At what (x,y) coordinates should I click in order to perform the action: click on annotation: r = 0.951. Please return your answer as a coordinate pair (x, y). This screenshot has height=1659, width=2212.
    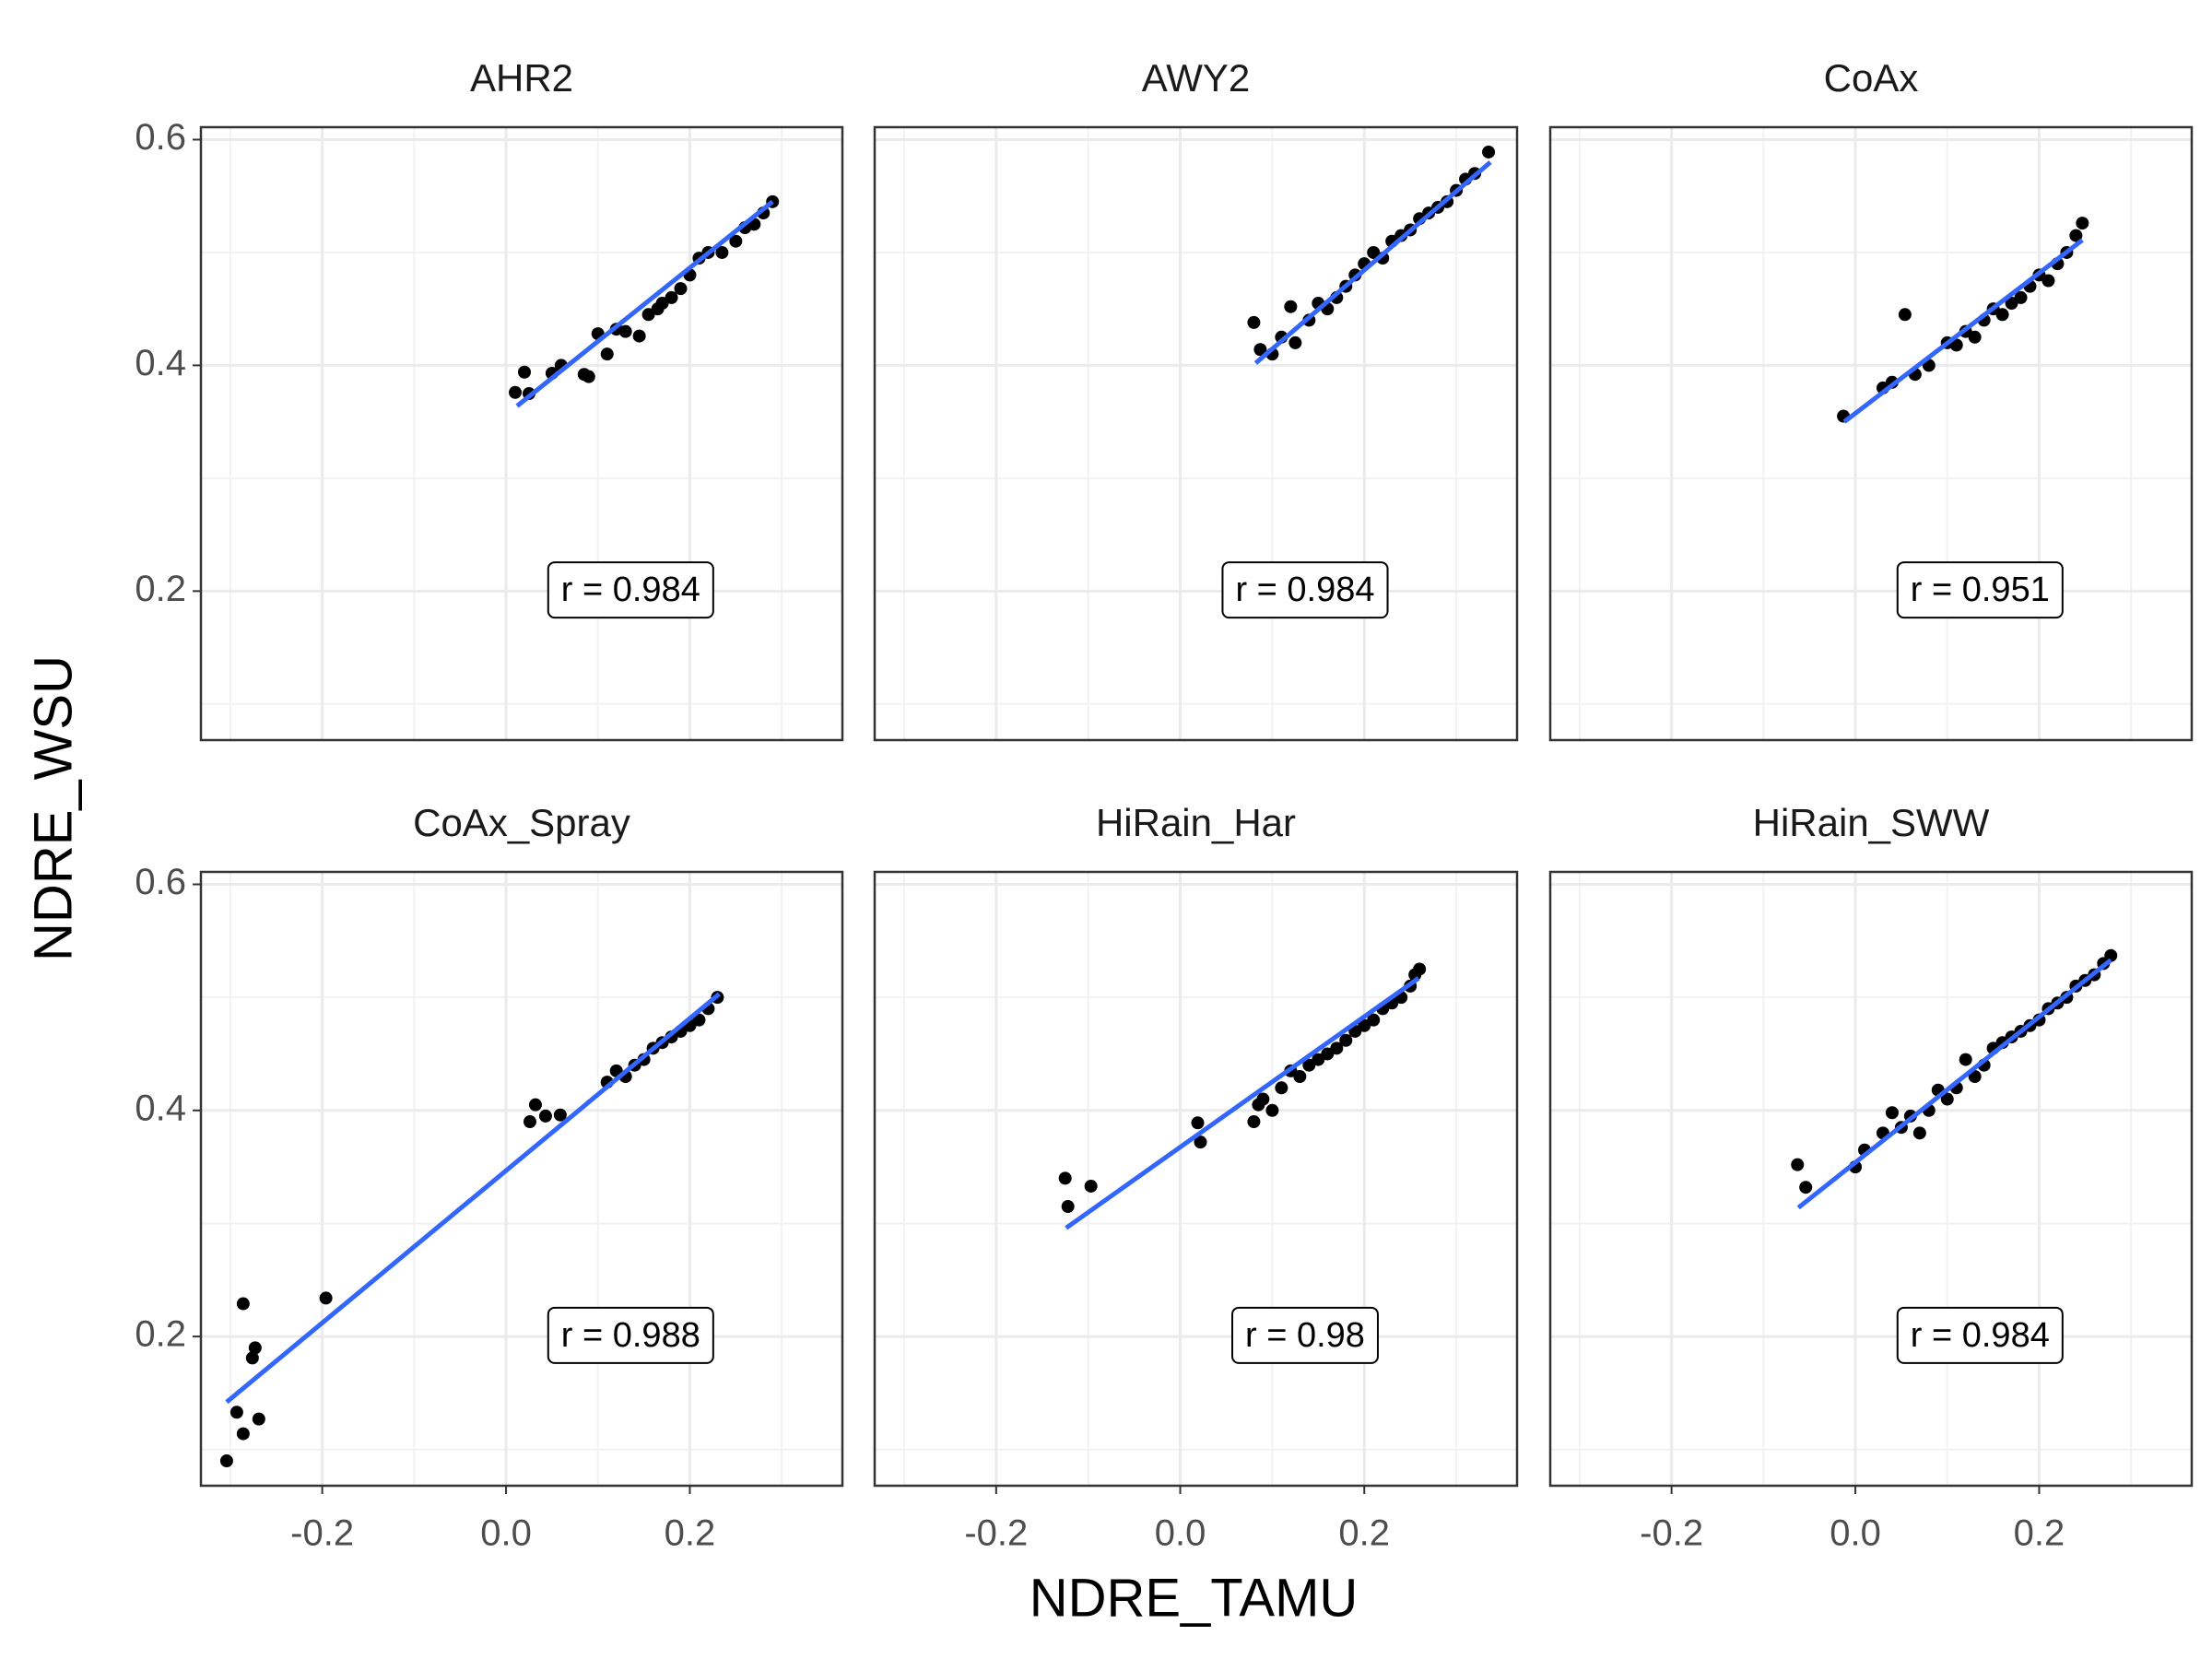
    Looking at the image, I should click on (1980, 590).